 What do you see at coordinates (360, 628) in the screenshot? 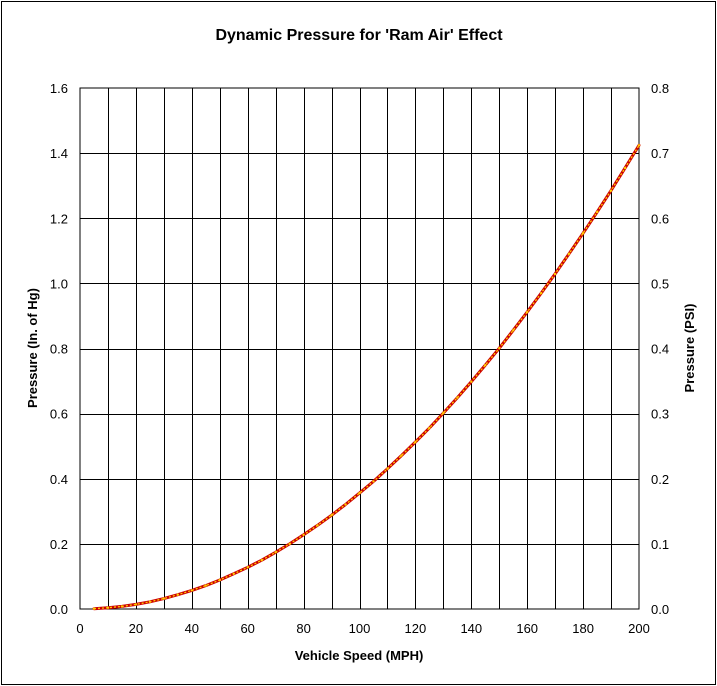
I see `x-tick-label: 100` at bounding box center [360, 628].